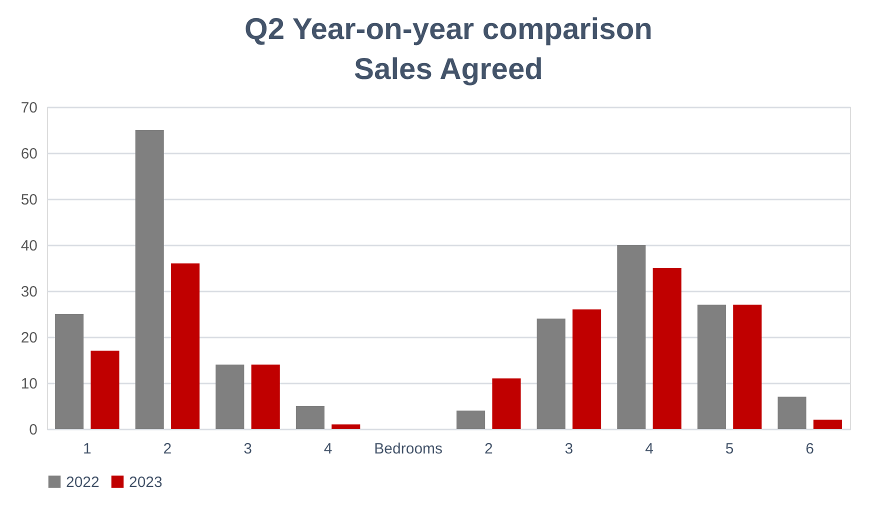 This screenshot has height=505, width=875. Describe the element at coordinates (83, 482) in the screenshot. I see `legend-label: 2022` at that location.